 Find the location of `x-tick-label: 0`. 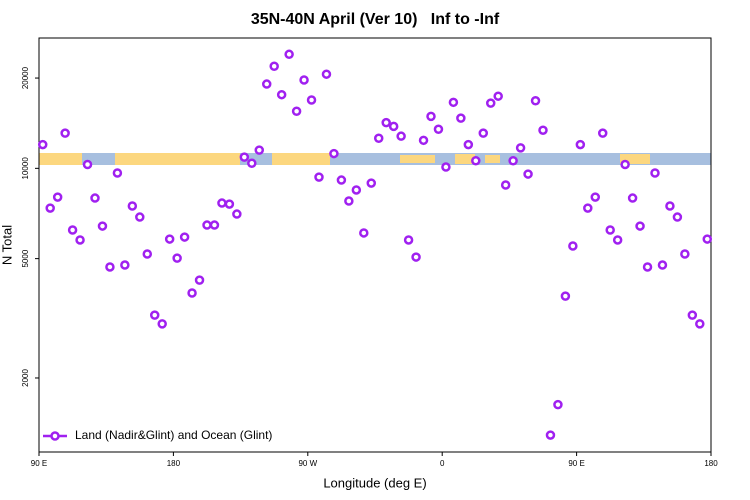

x-tick-label: 0 is located at coordinates (442, 463).